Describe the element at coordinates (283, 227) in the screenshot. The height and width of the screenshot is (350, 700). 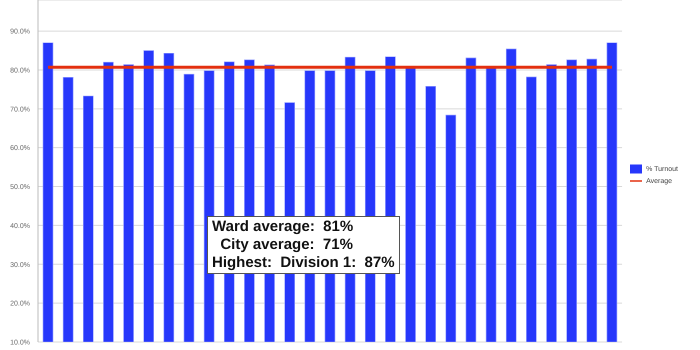
I see `annotation: Ward average: 81%` at that location.